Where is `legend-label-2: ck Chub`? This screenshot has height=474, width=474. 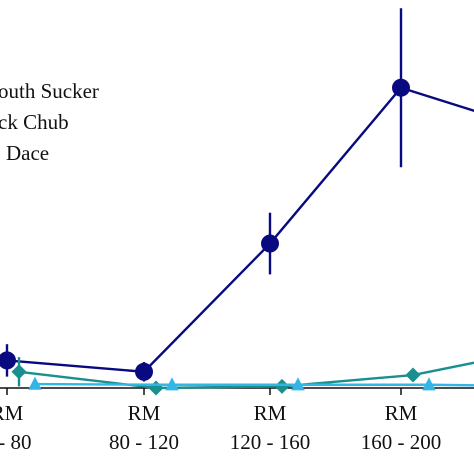 legend-label-2: ck Chub is located at coordinates (34, 122).